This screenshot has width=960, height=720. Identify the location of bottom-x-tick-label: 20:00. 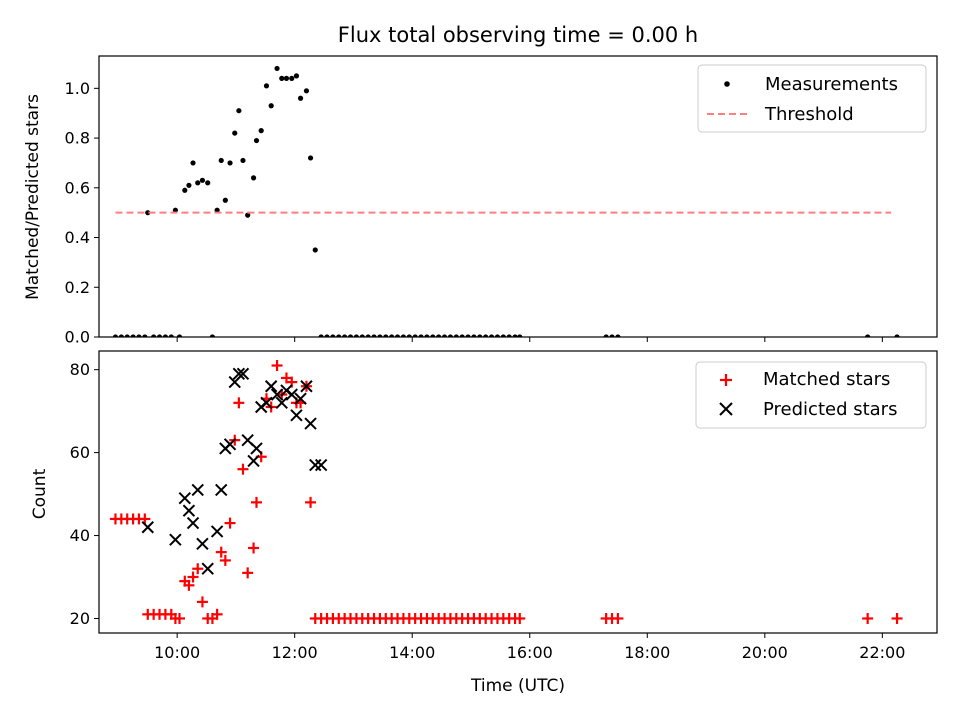
(765, 652).